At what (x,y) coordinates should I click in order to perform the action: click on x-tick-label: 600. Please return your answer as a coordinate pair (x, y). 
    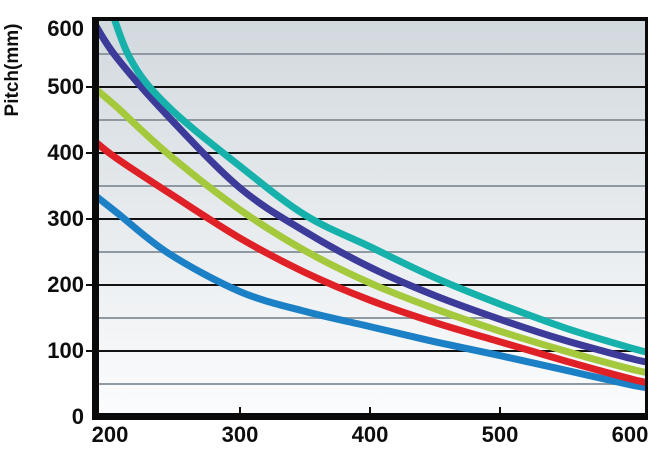
    Looking at the image, I should click on (630, 434).